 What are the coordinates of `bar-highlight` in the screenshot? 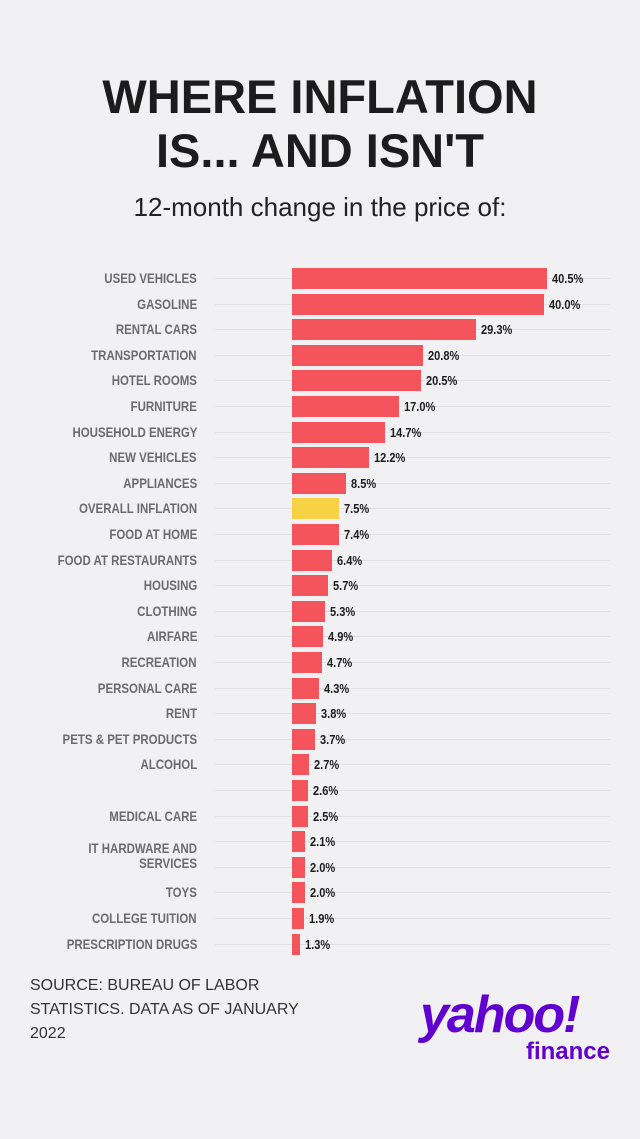 It's located at (316, 509).